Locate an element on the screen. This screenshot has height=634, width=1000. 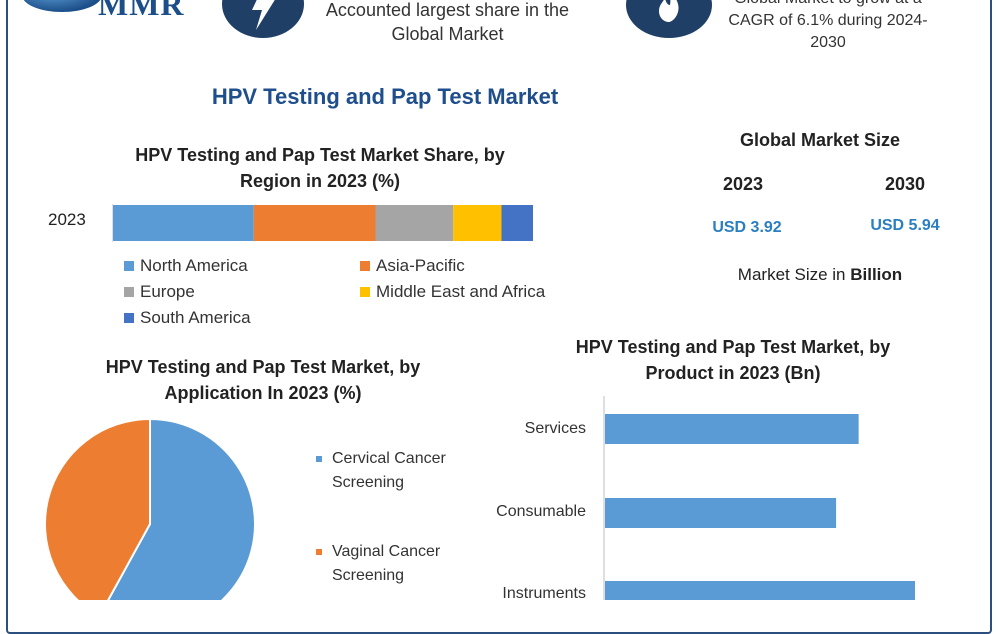
legend-item-europe: Europe is located at coordinates (159, 292).